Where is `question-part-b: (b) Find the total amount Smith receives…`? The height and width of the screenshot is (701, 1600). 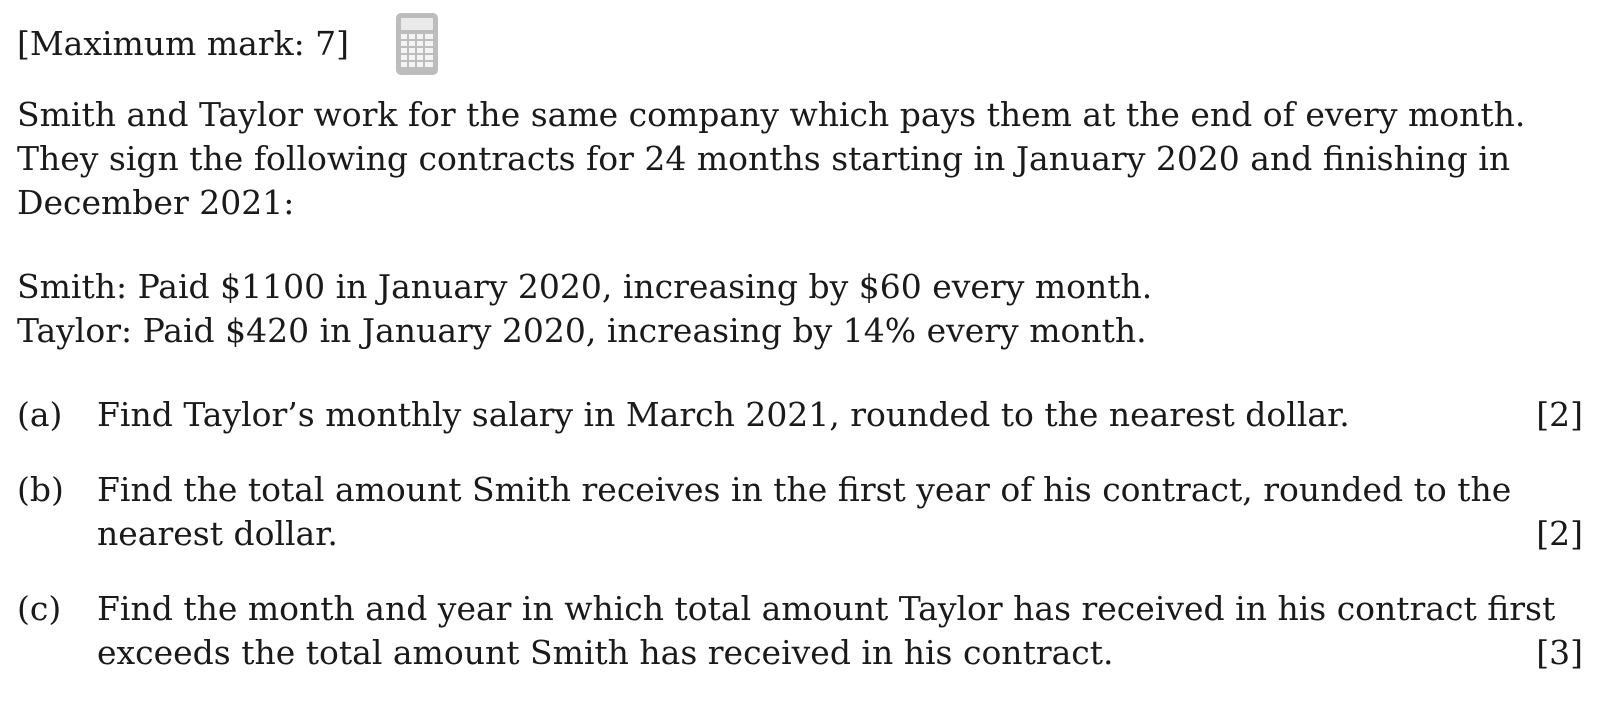
question-part-b: (b) Find the total amount Smith receives… is located at coordinates (800, 512).